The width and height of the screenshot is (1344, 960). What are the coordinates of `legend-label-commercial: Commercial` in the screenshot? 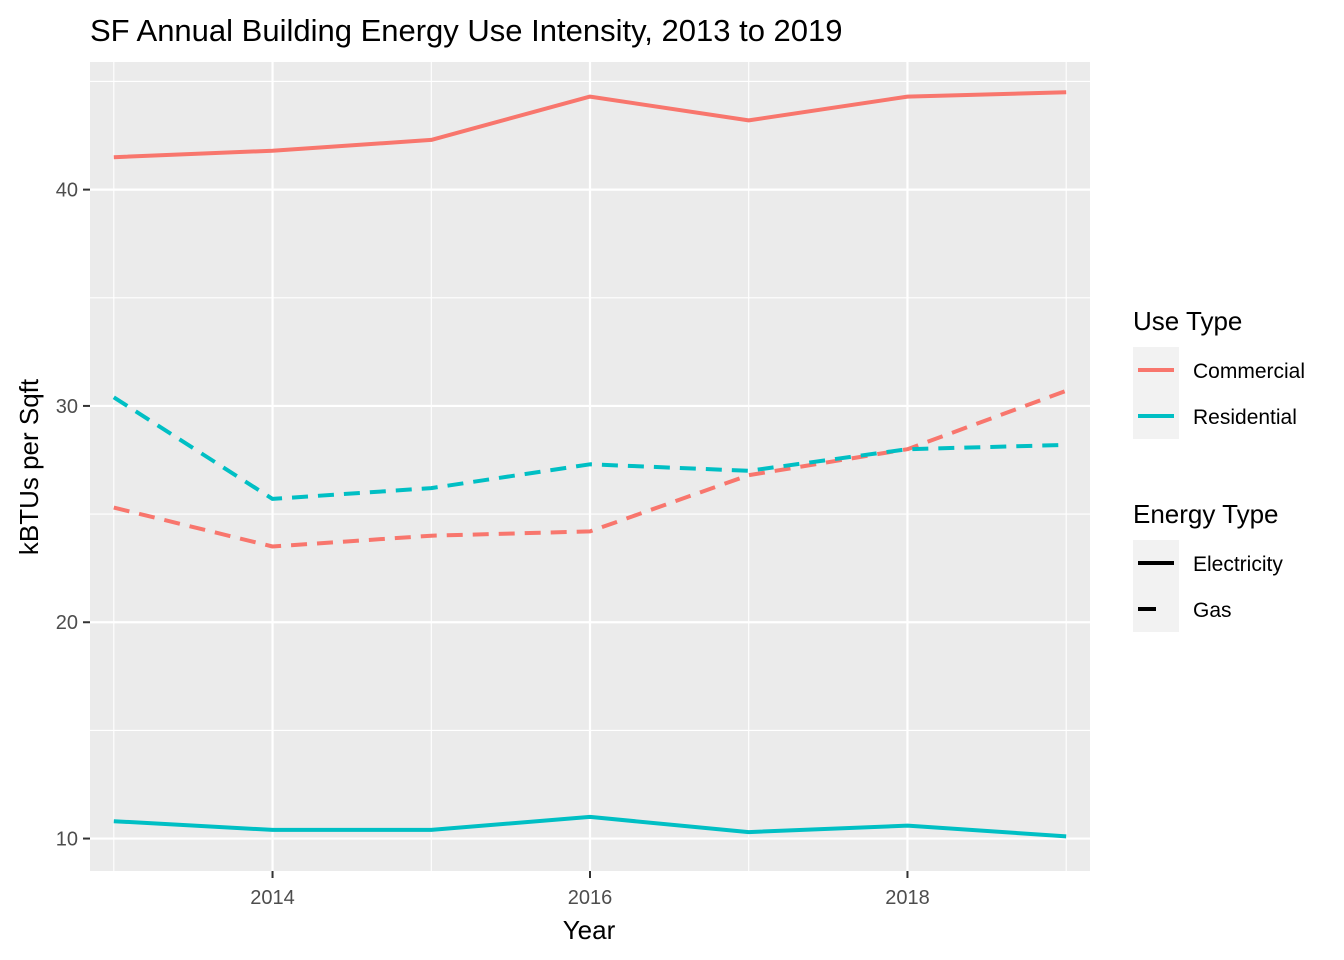 It's located at (1249, 371).